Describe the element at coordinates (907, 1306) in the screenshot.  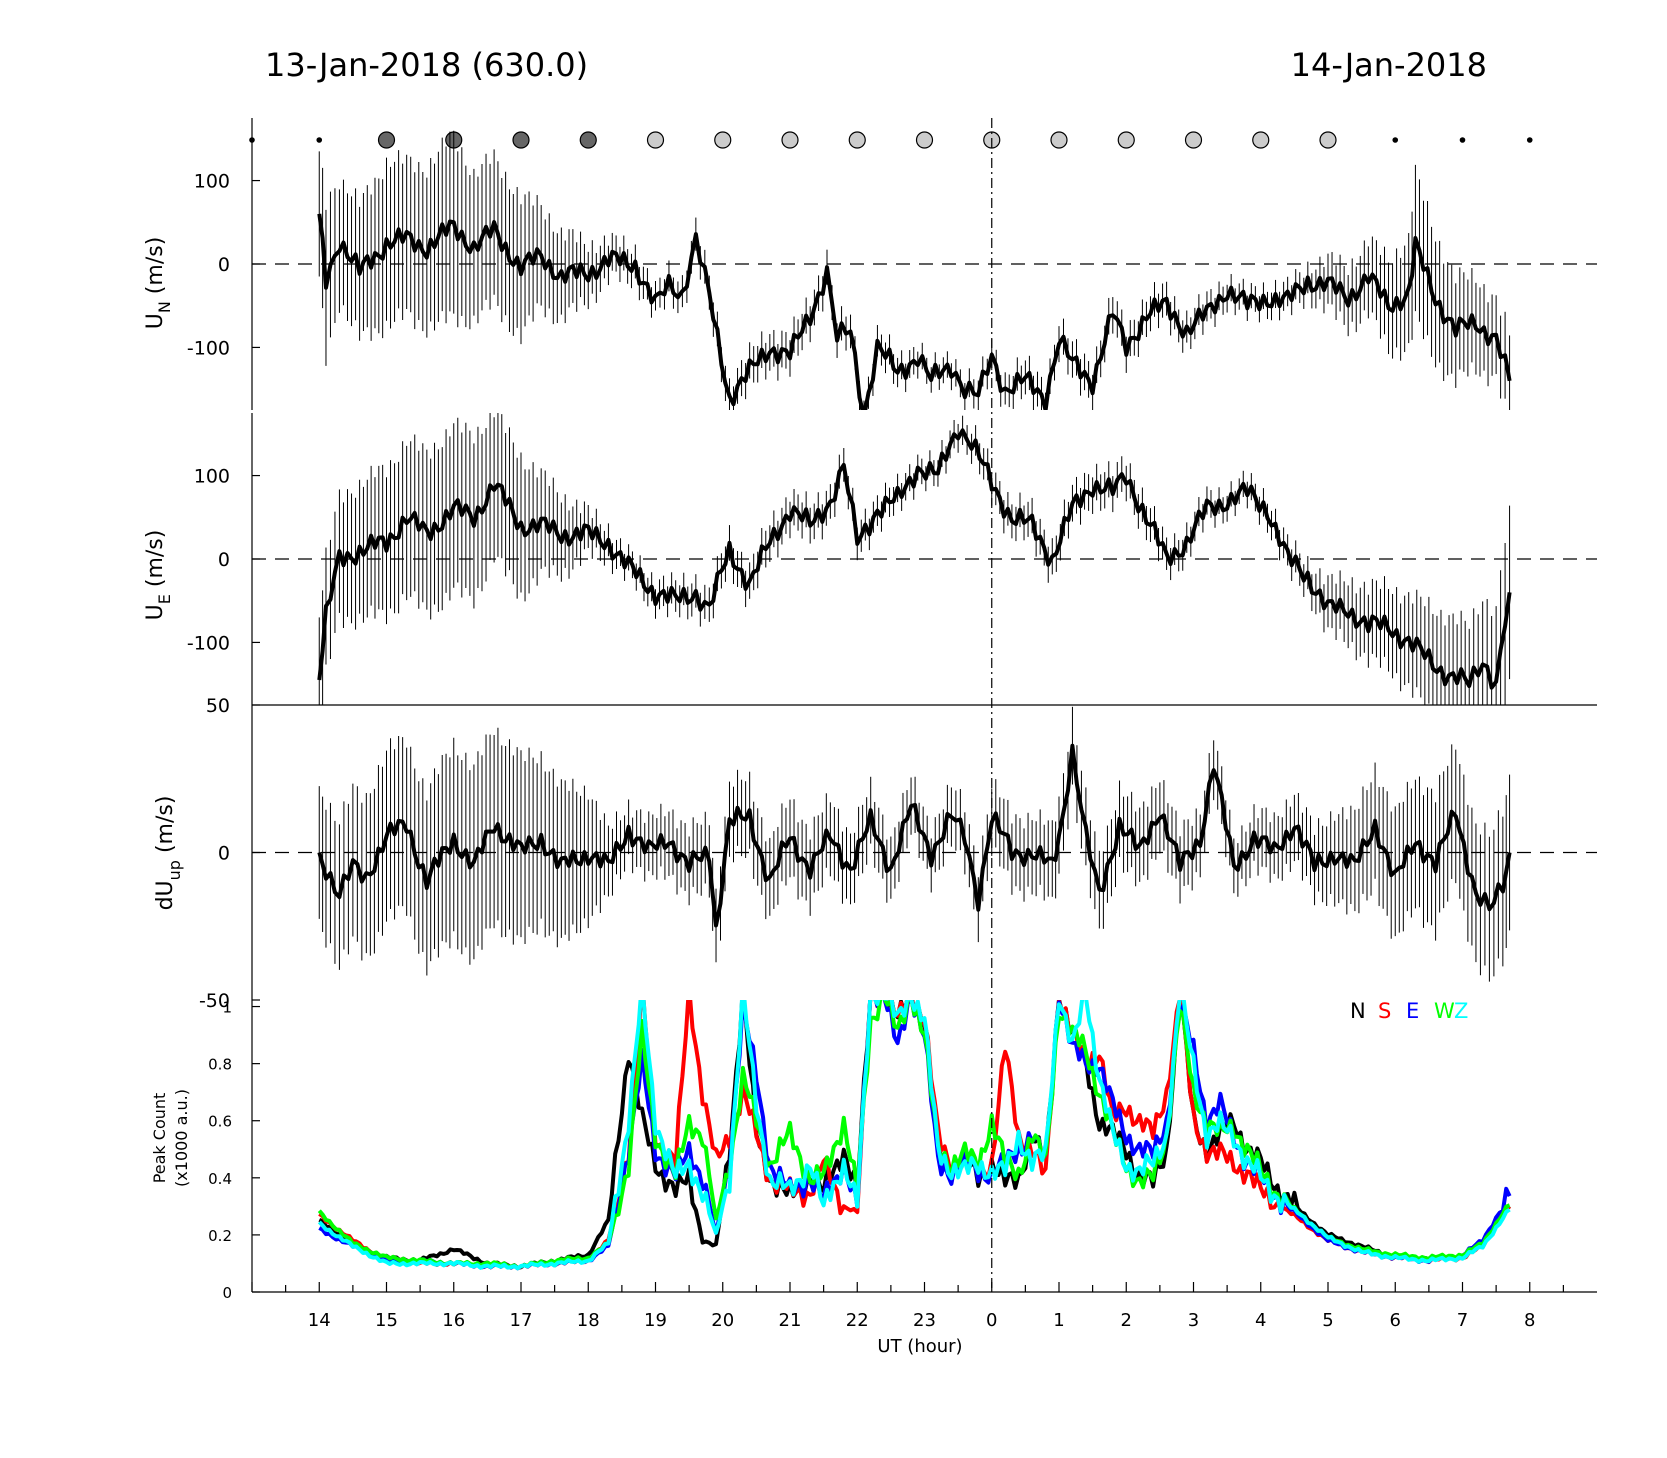
I see `x-axis: 14 15 16 17 18 19 20 21 22 23 0 1 2 3 4 5 6 7 8` at that location.